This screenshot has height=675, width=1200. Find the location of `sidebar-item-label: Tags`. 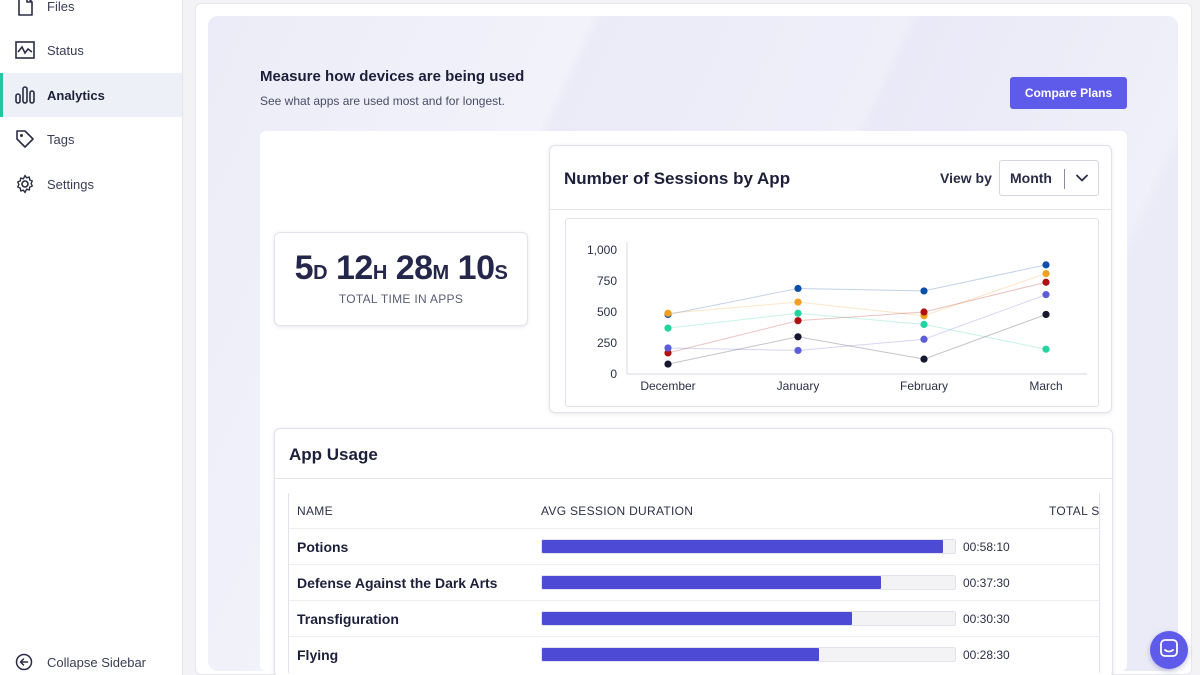

sidebar-item-label: Tags is located at coordinates (61, 139).